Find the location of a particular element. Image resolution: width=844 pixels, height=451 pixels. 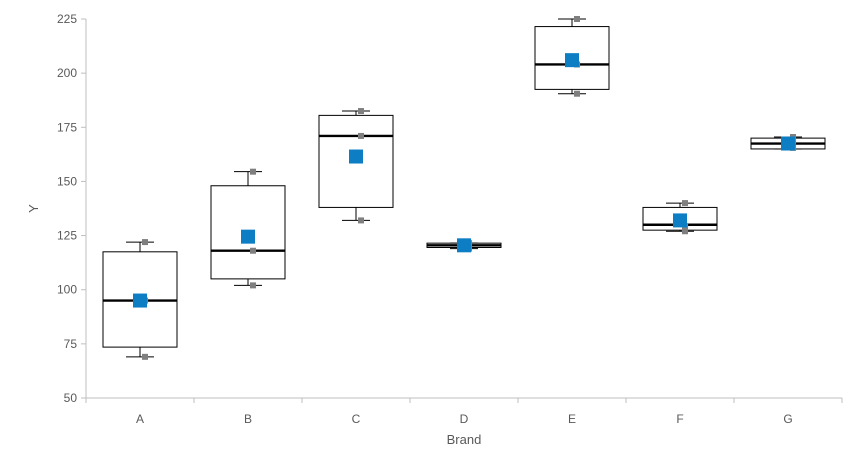

y-tick-label: 175 is located at coordinates (67, 127).